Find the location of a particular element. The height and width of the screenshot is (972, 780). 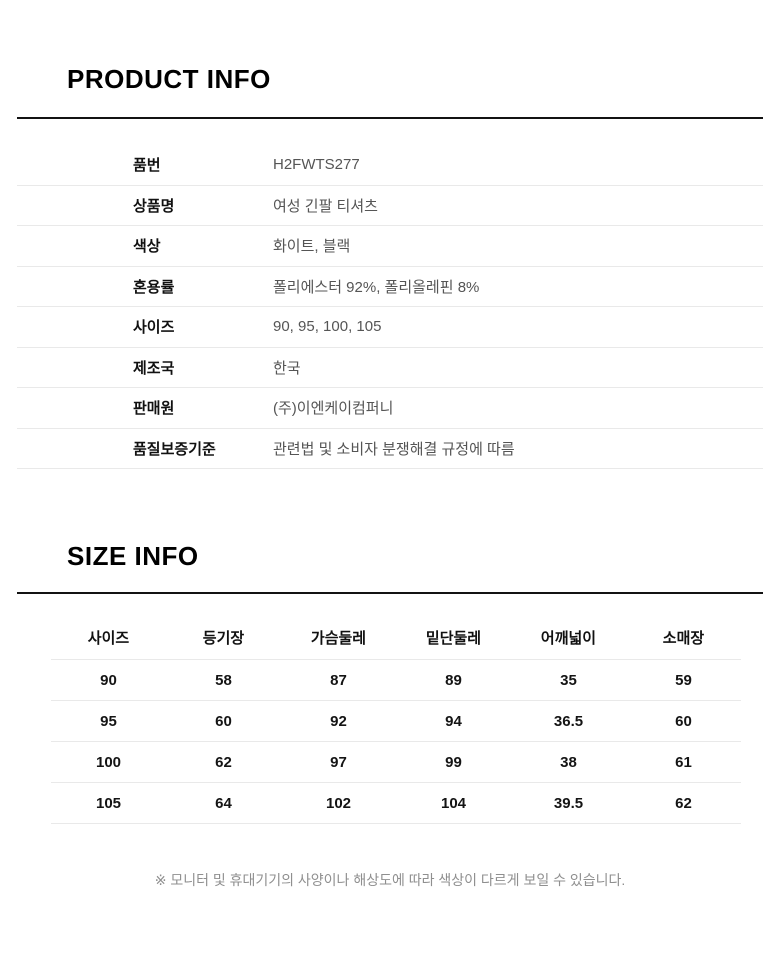

table-row: 제조국 한국 is located at coordinates (390, 368).